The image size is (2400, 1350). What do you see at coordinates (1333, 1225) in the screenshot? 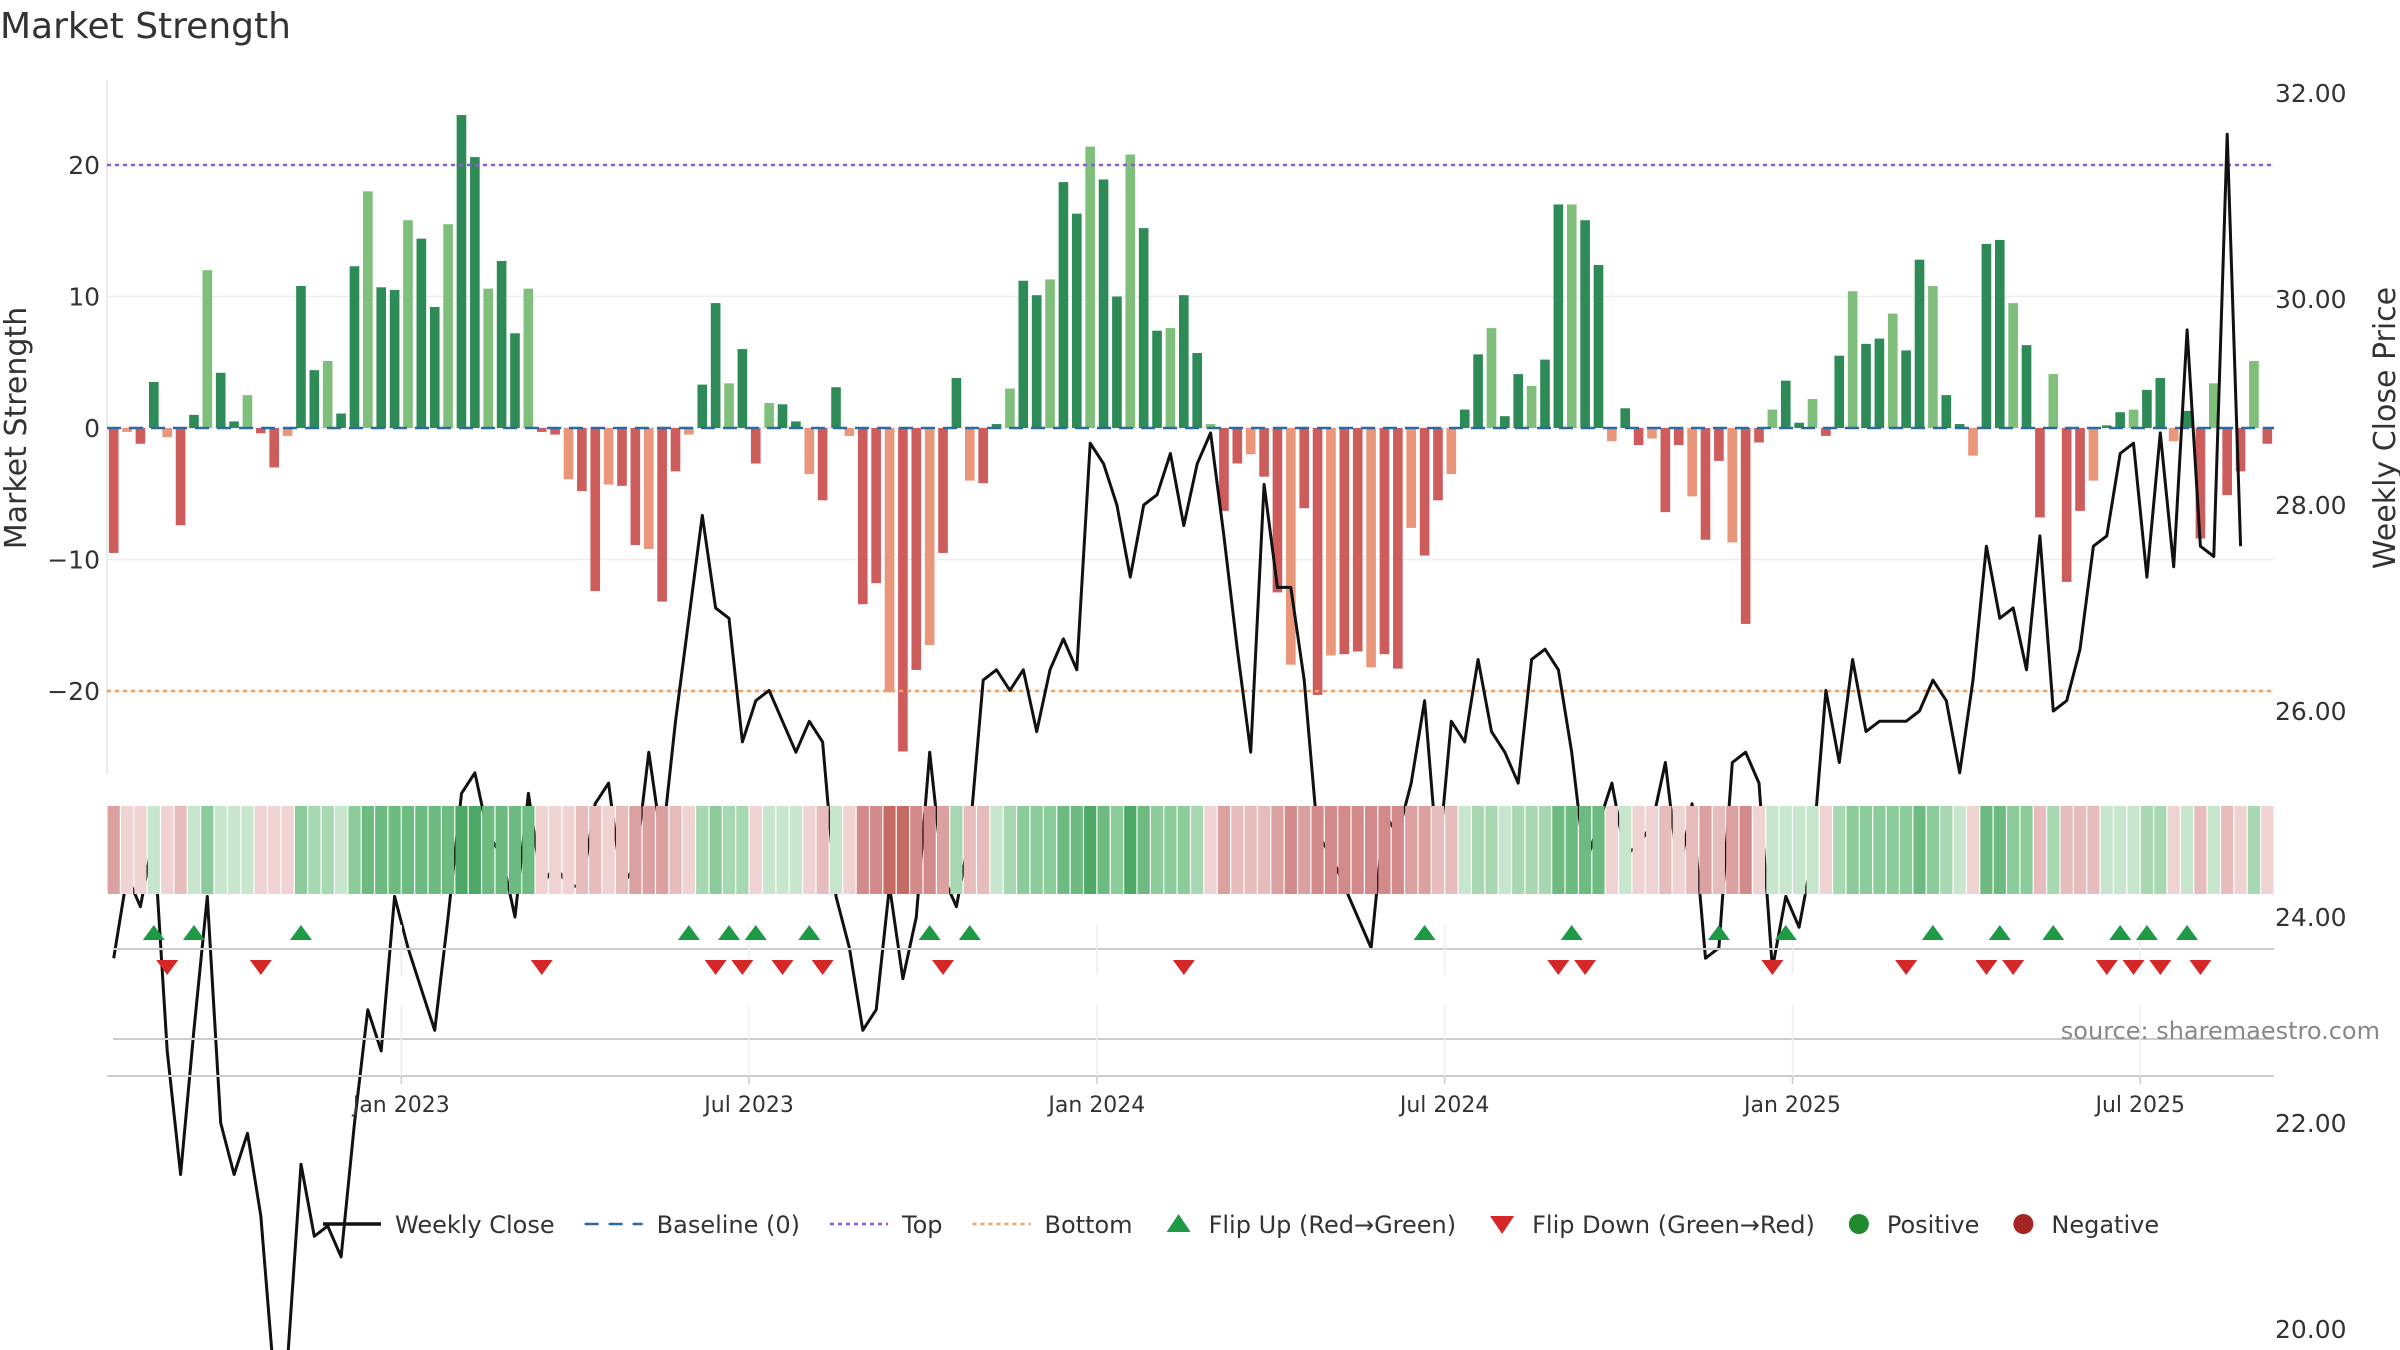
I see `legend-label: Flip Up (Red→Green)` at bounding box center [1333, 1225].